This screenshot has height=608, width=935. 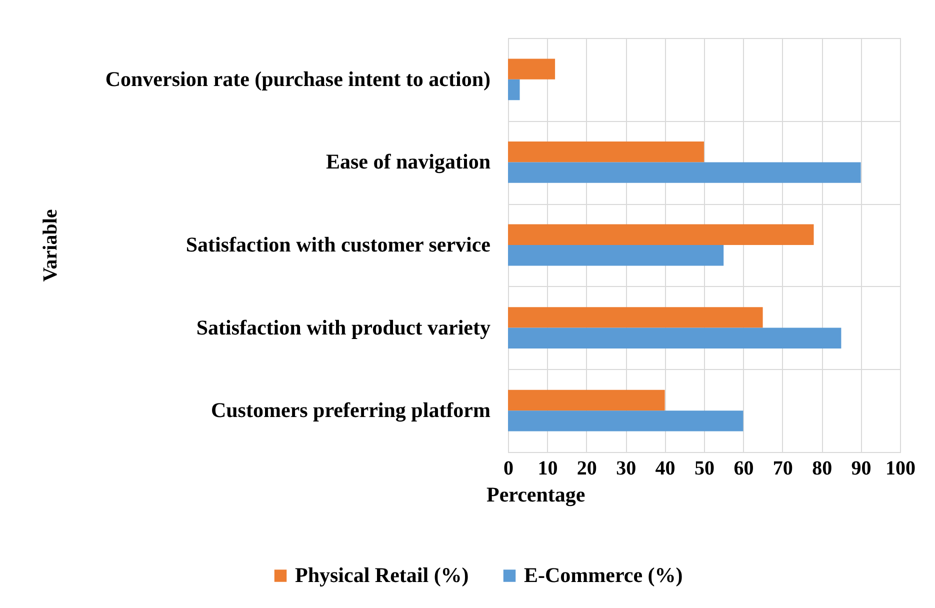 I want to click on y-tick-label: Ease of navigation, so click(x=408, y=162).